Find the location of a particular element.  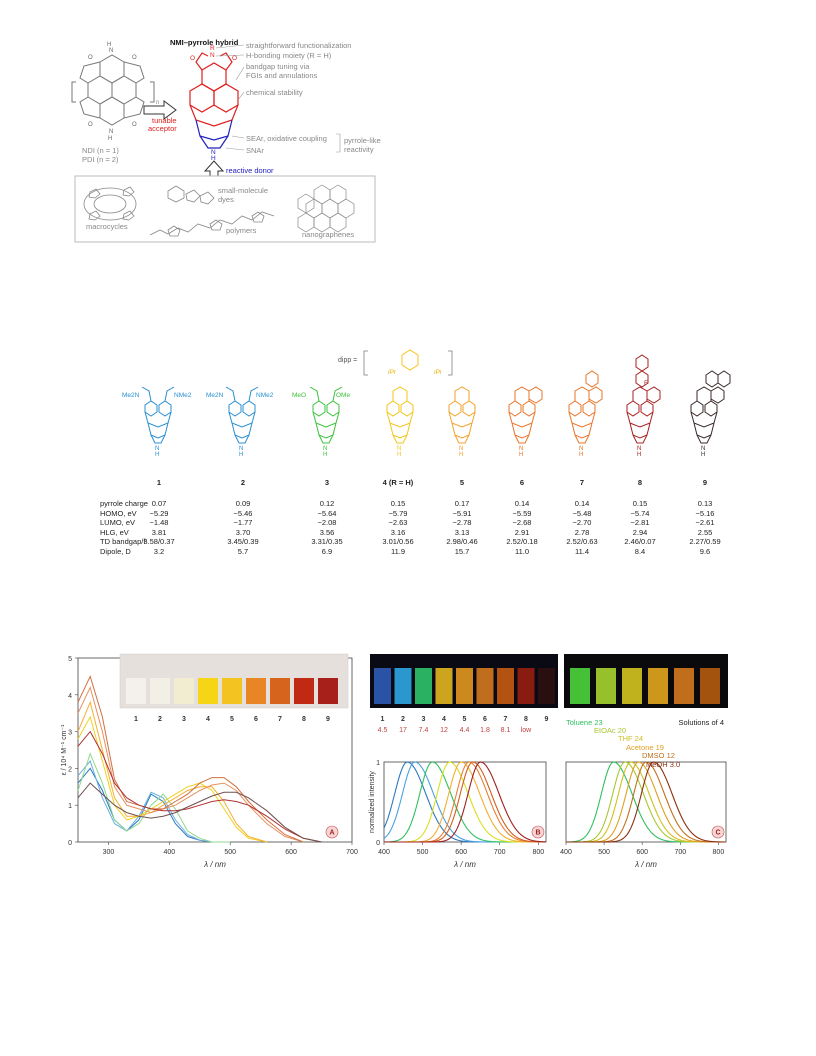

svg-text: A is located at coordinates (331, 833).